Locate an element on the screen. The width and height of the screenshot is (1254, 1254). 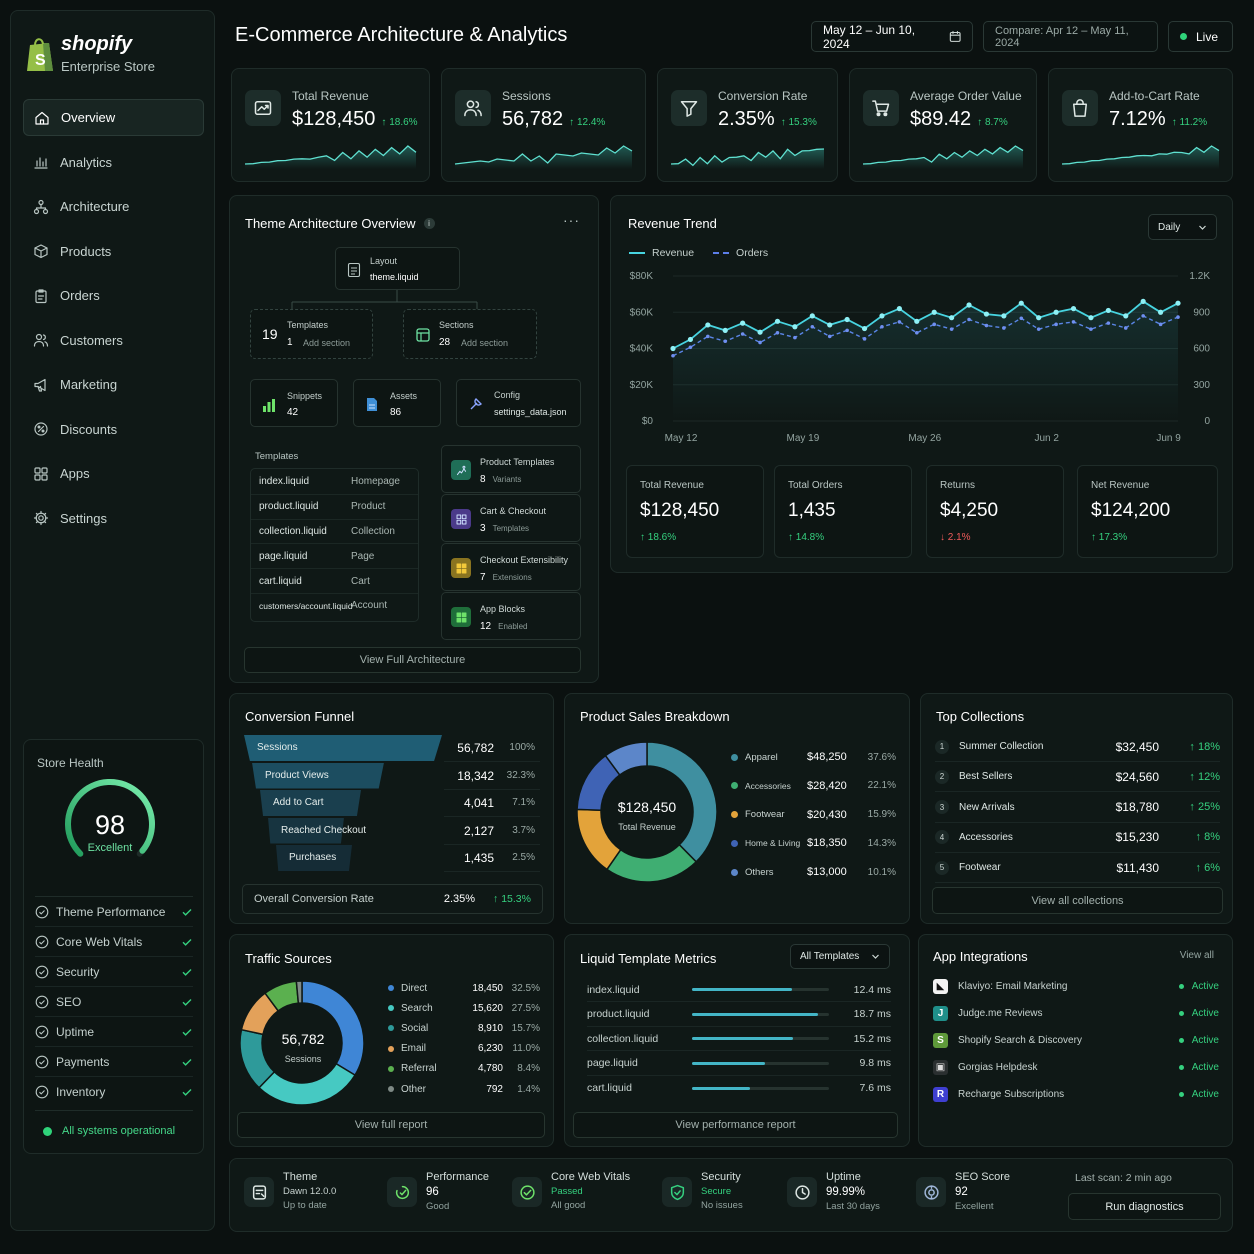
snippets-node: Snippets 42 is located at coordinates (294, 403).